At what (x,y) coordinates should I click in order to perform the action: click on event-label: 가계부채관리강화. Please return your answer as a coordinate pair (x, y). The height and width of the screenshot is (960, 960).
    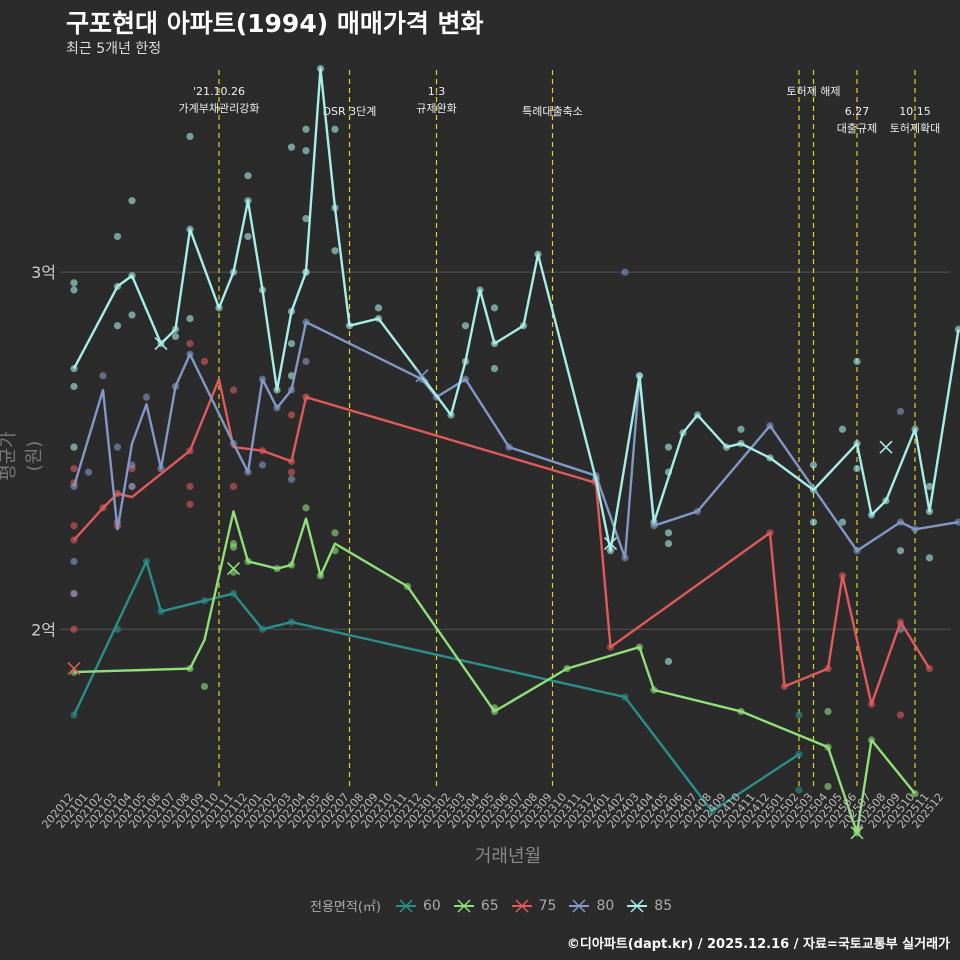
    Looking at the image, I should click on (219, 108).